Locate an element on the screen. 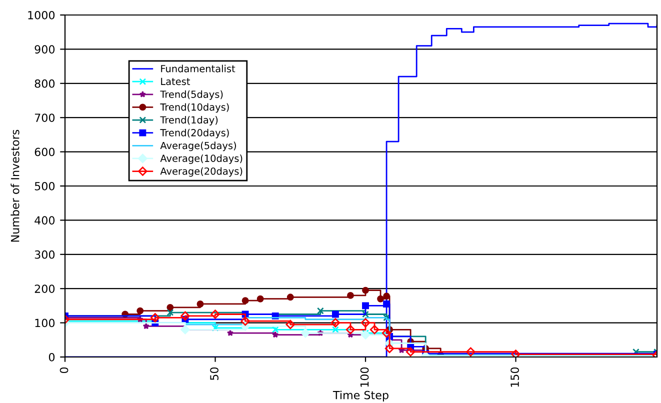 The width and height of the screenshot is (661, 403). x-tick-label: 100 is located at coordinates (364, 377).